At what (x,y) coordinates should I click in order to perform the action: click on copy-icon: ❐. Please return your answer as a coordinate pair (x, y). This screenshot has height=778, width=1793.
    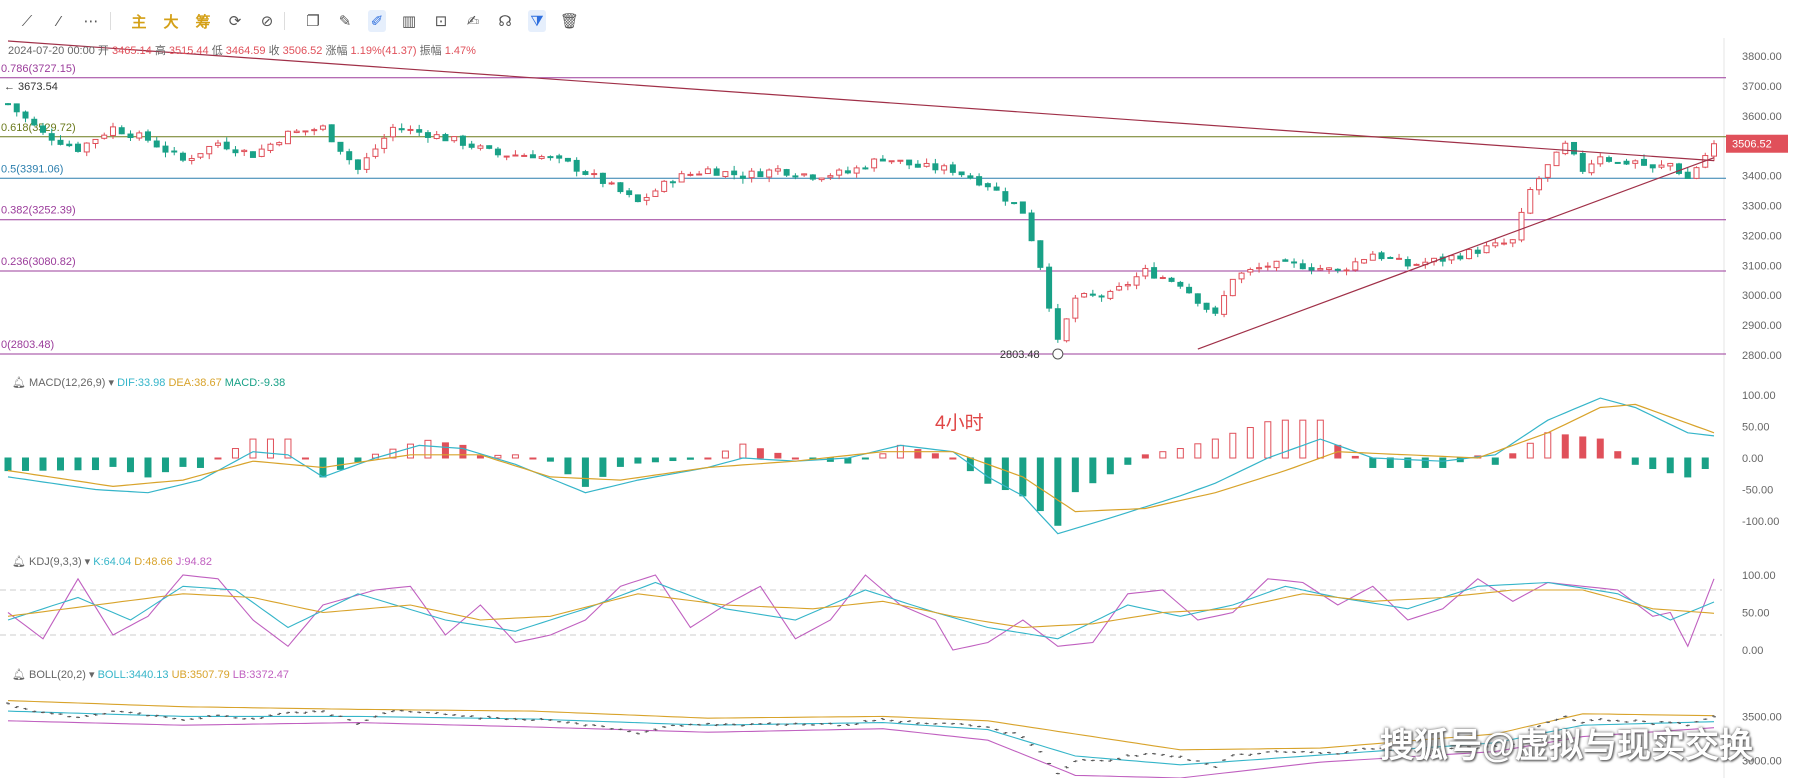
    Looking at the image, I should click on (313, 21).